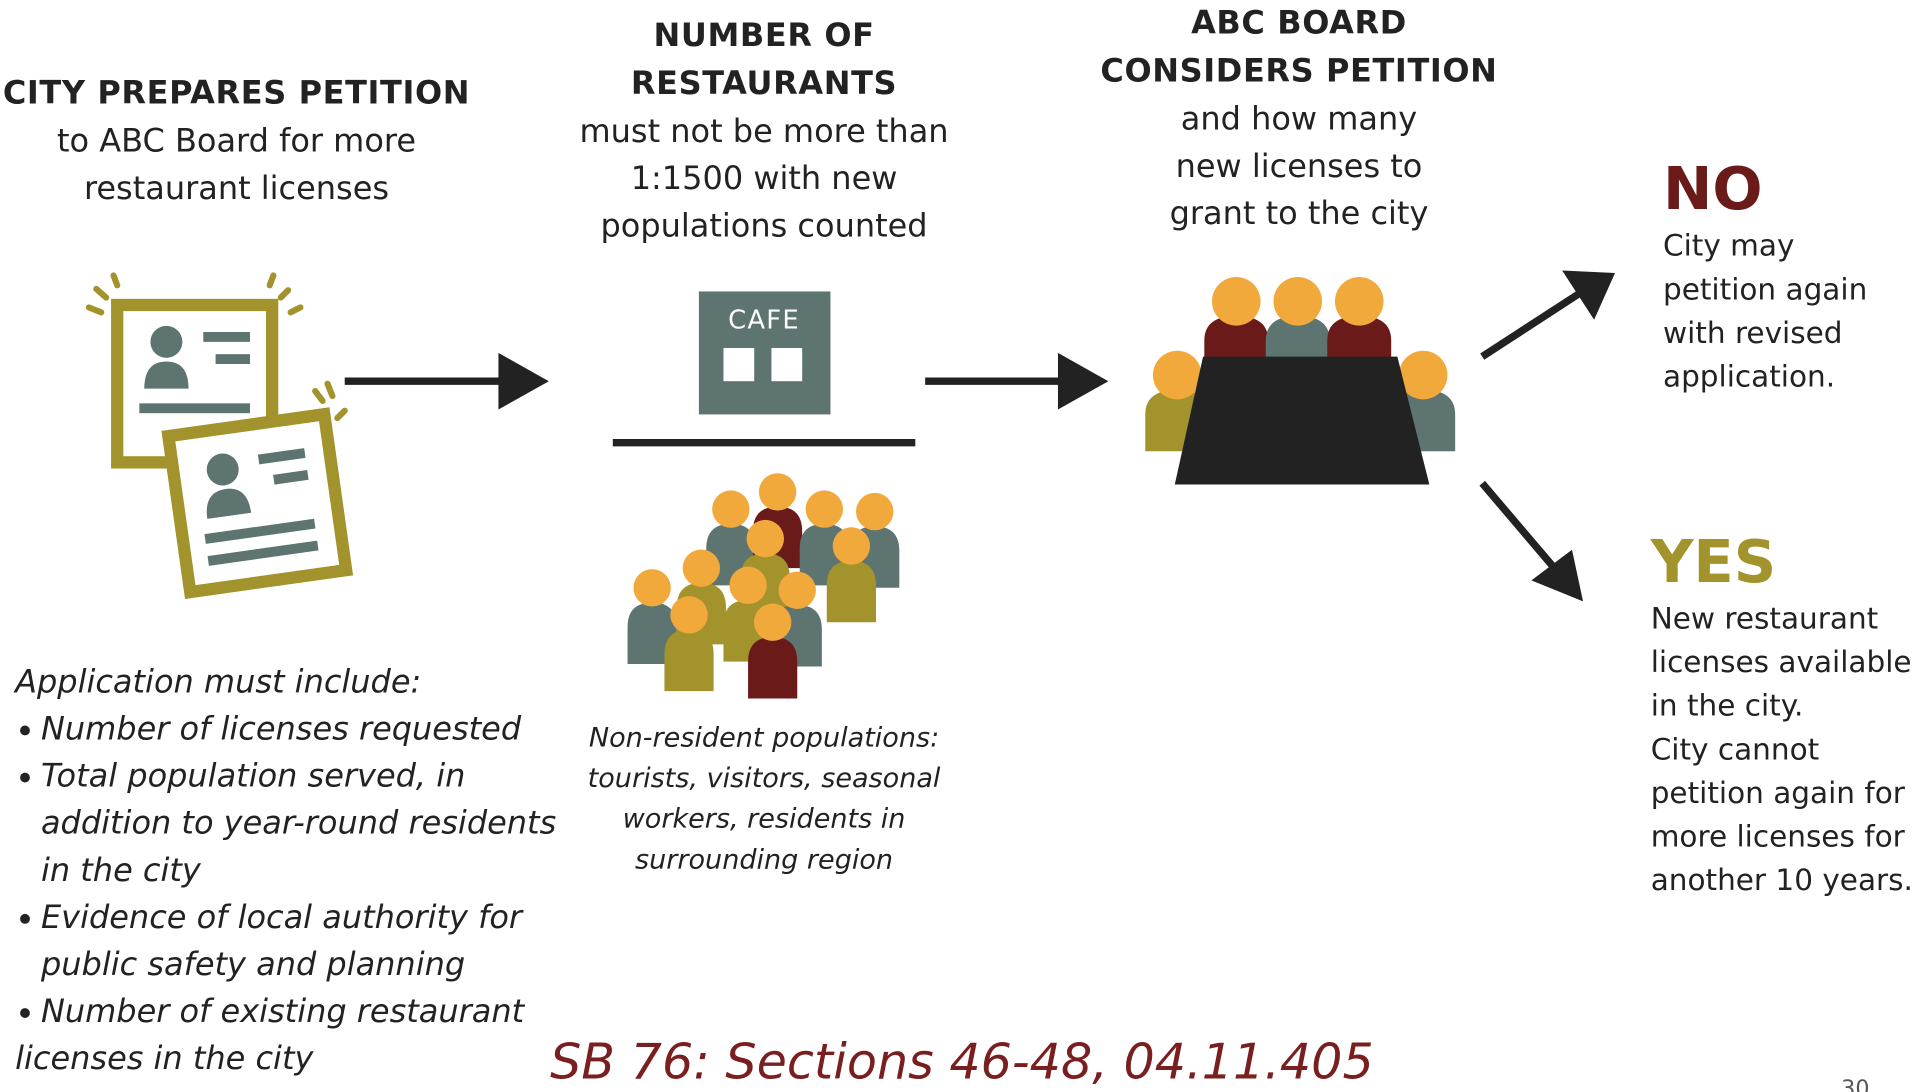 The image size is (1929, 1092). Describe the element at coordinates (216, 347) in the screenshot. I see `sparkles` at that location.